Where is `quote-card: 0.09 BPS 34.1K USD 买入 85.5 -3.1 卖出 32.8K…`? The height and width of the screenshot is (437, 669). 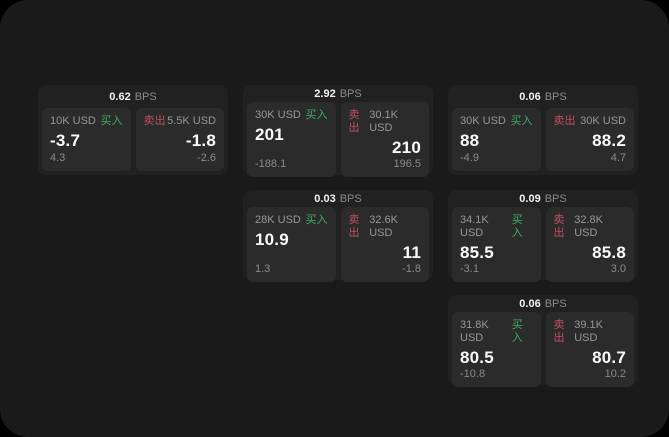
quote-card: 0.09 BPS 34.1K USD 买入 85.5 -3.1 卖出 32.8K… is located at coordinates (543, 236).